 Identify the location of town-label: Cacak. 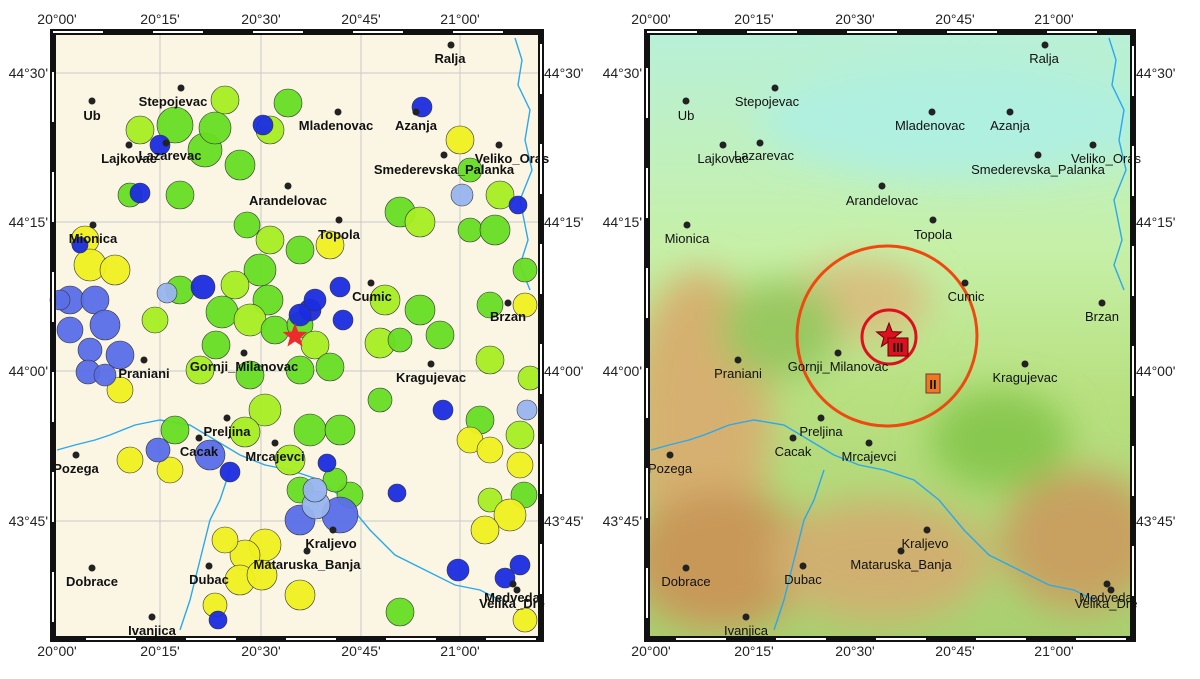
(793, 451).